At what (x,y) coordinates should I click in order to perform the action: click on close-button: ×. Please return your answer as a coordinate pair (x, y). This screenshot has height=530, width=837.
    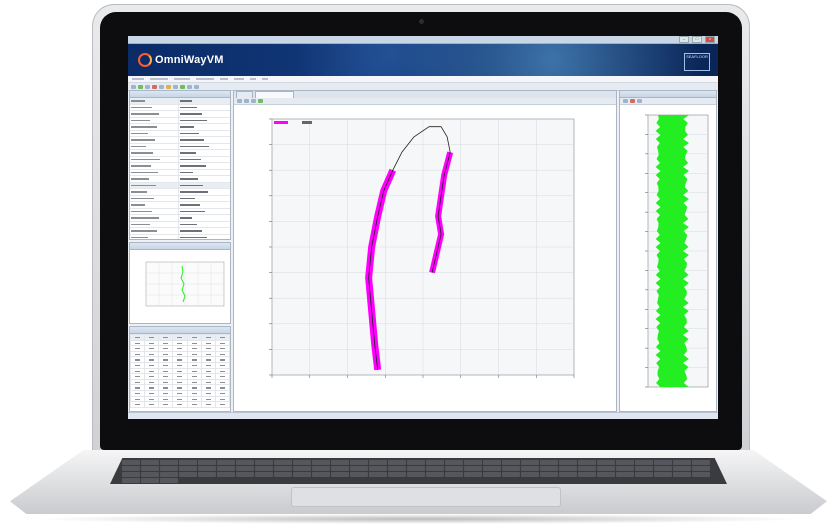
    Looking at the image, I should click on (710, 39).